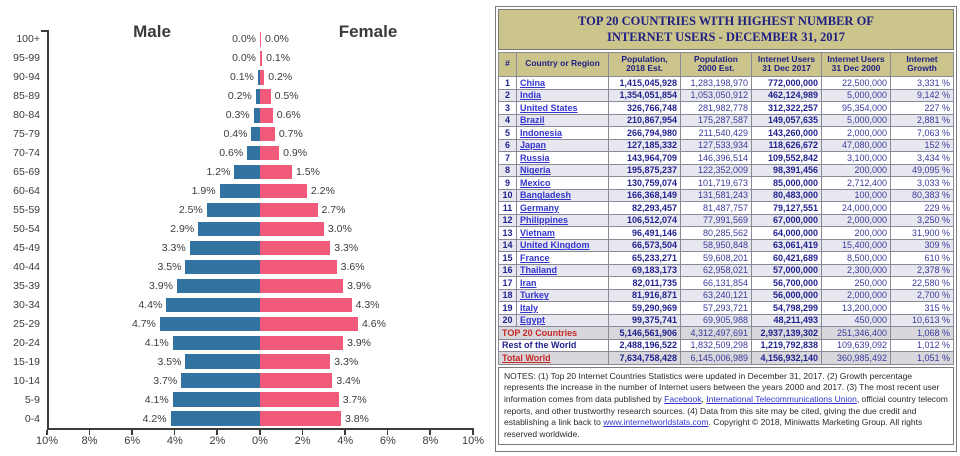 The image size is (960, 456). Describe the element at coordinates (922, 245) in the screenshot. I see `growth-cell: 309 %` at that location.